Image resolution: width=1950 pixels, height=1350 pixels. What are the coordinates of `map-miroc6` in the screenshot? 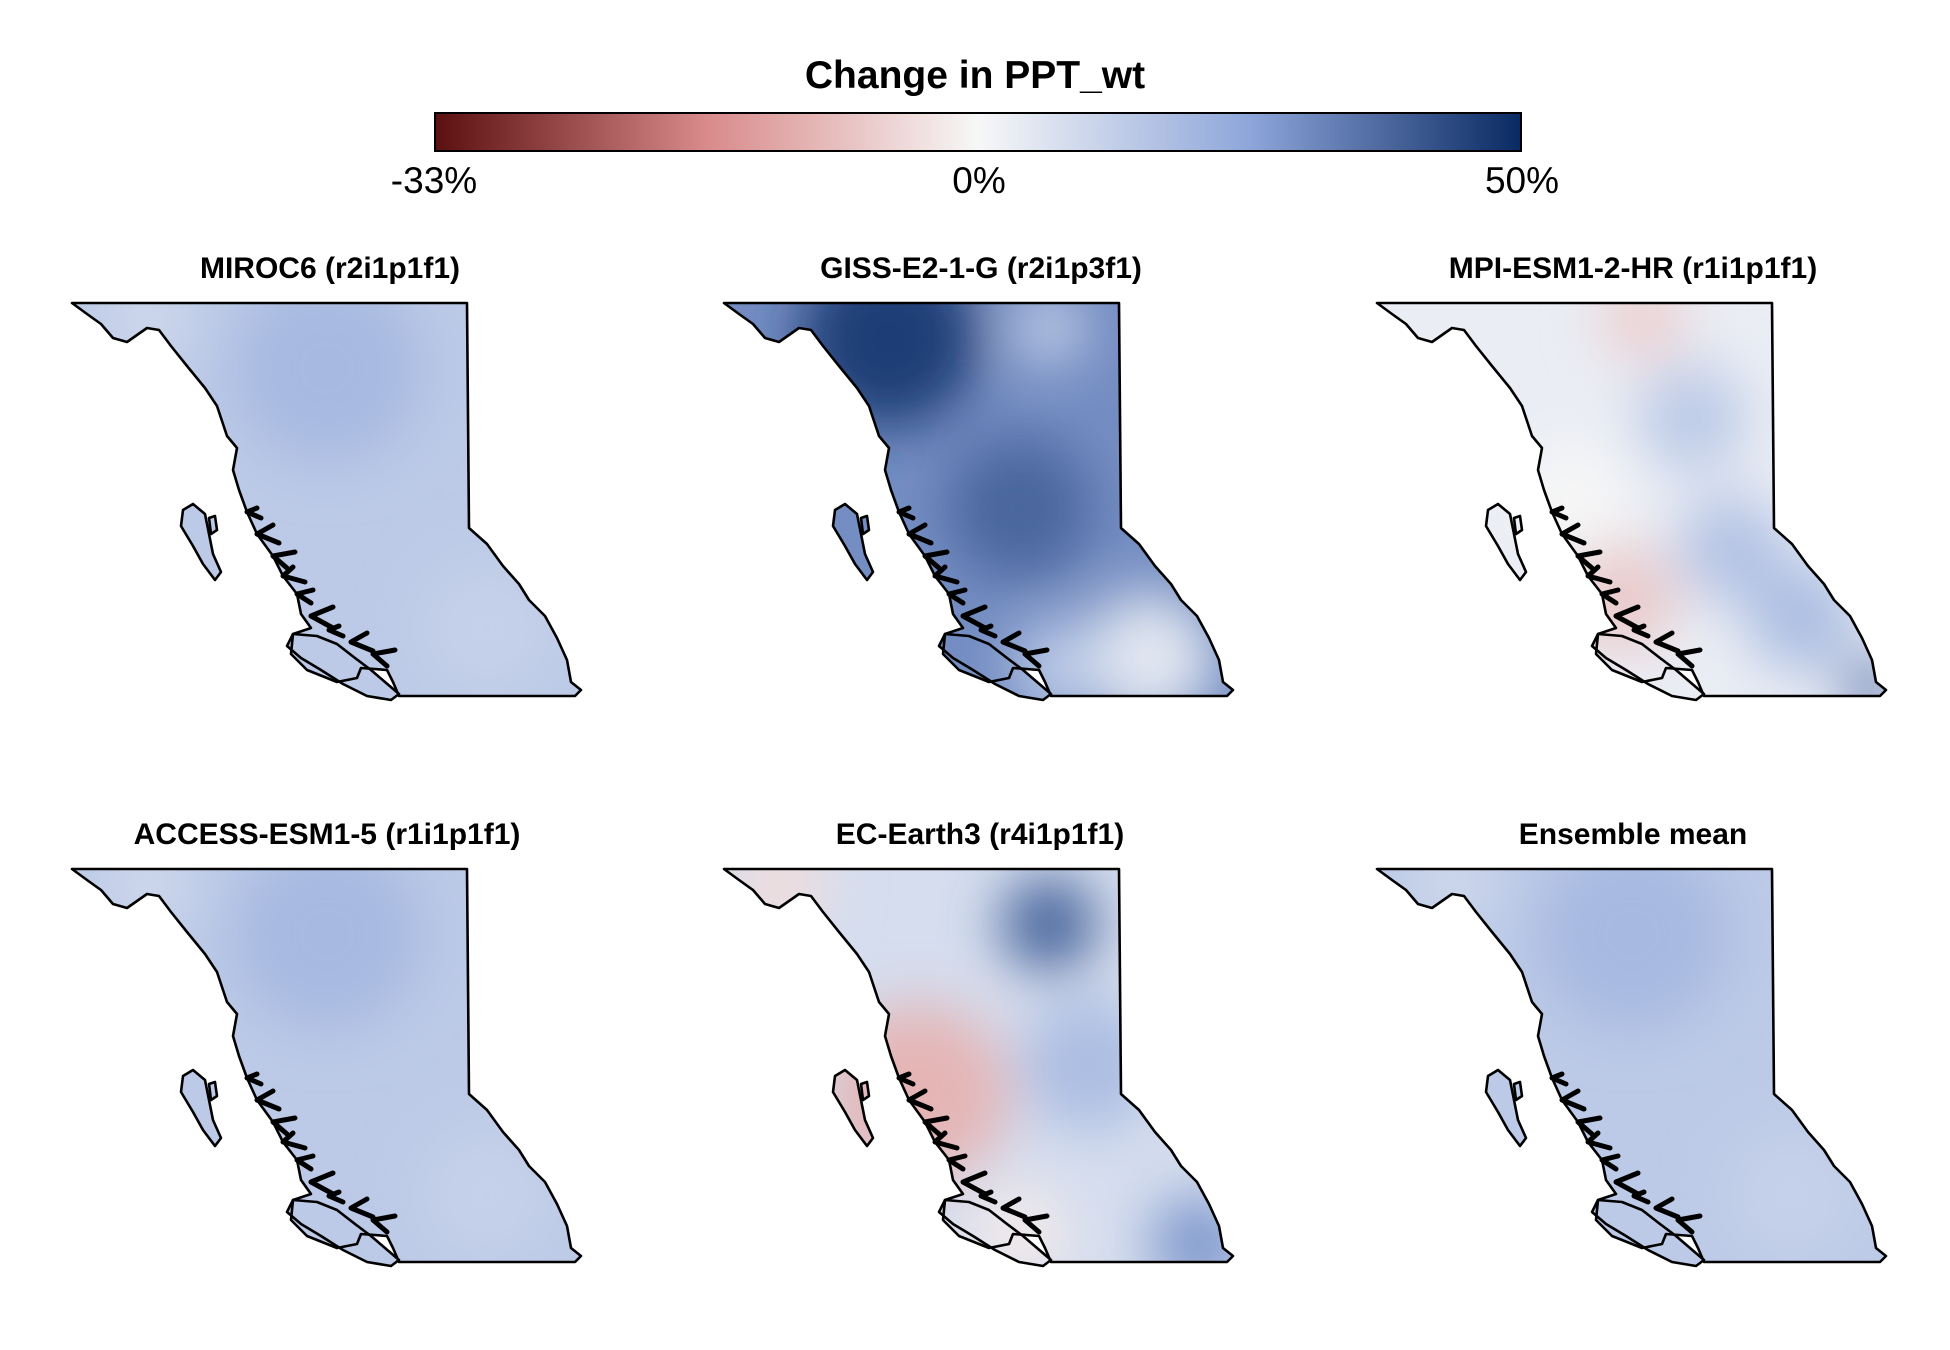 It's located at (326, 501).